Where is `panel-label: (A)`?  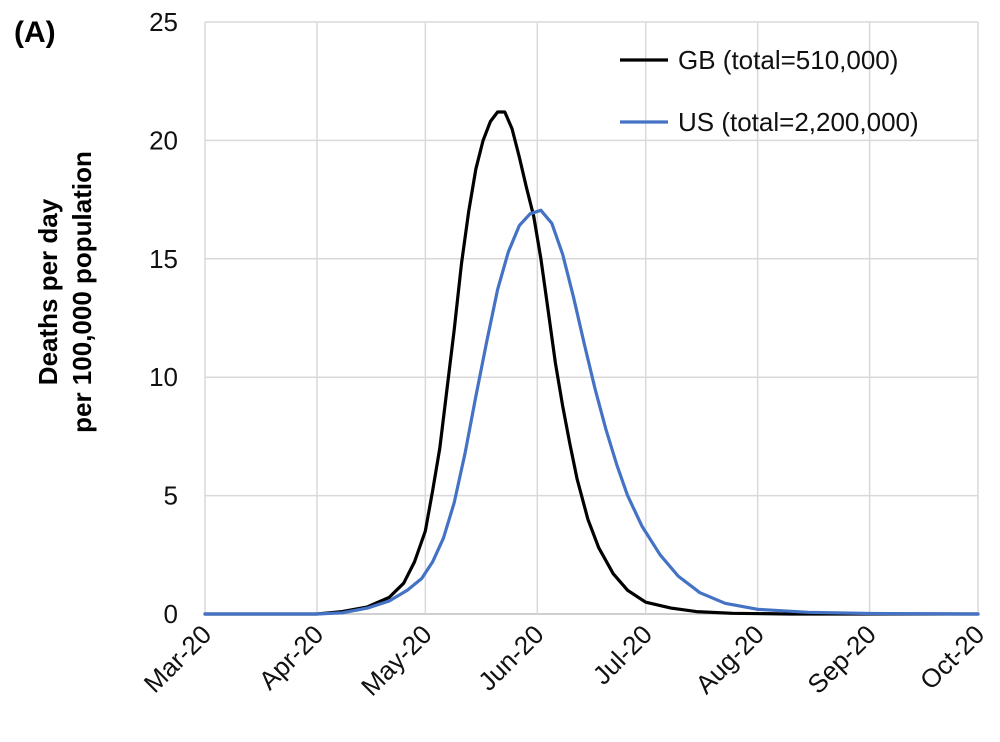 panel-label: (A) is located at coordinates (35, 32).